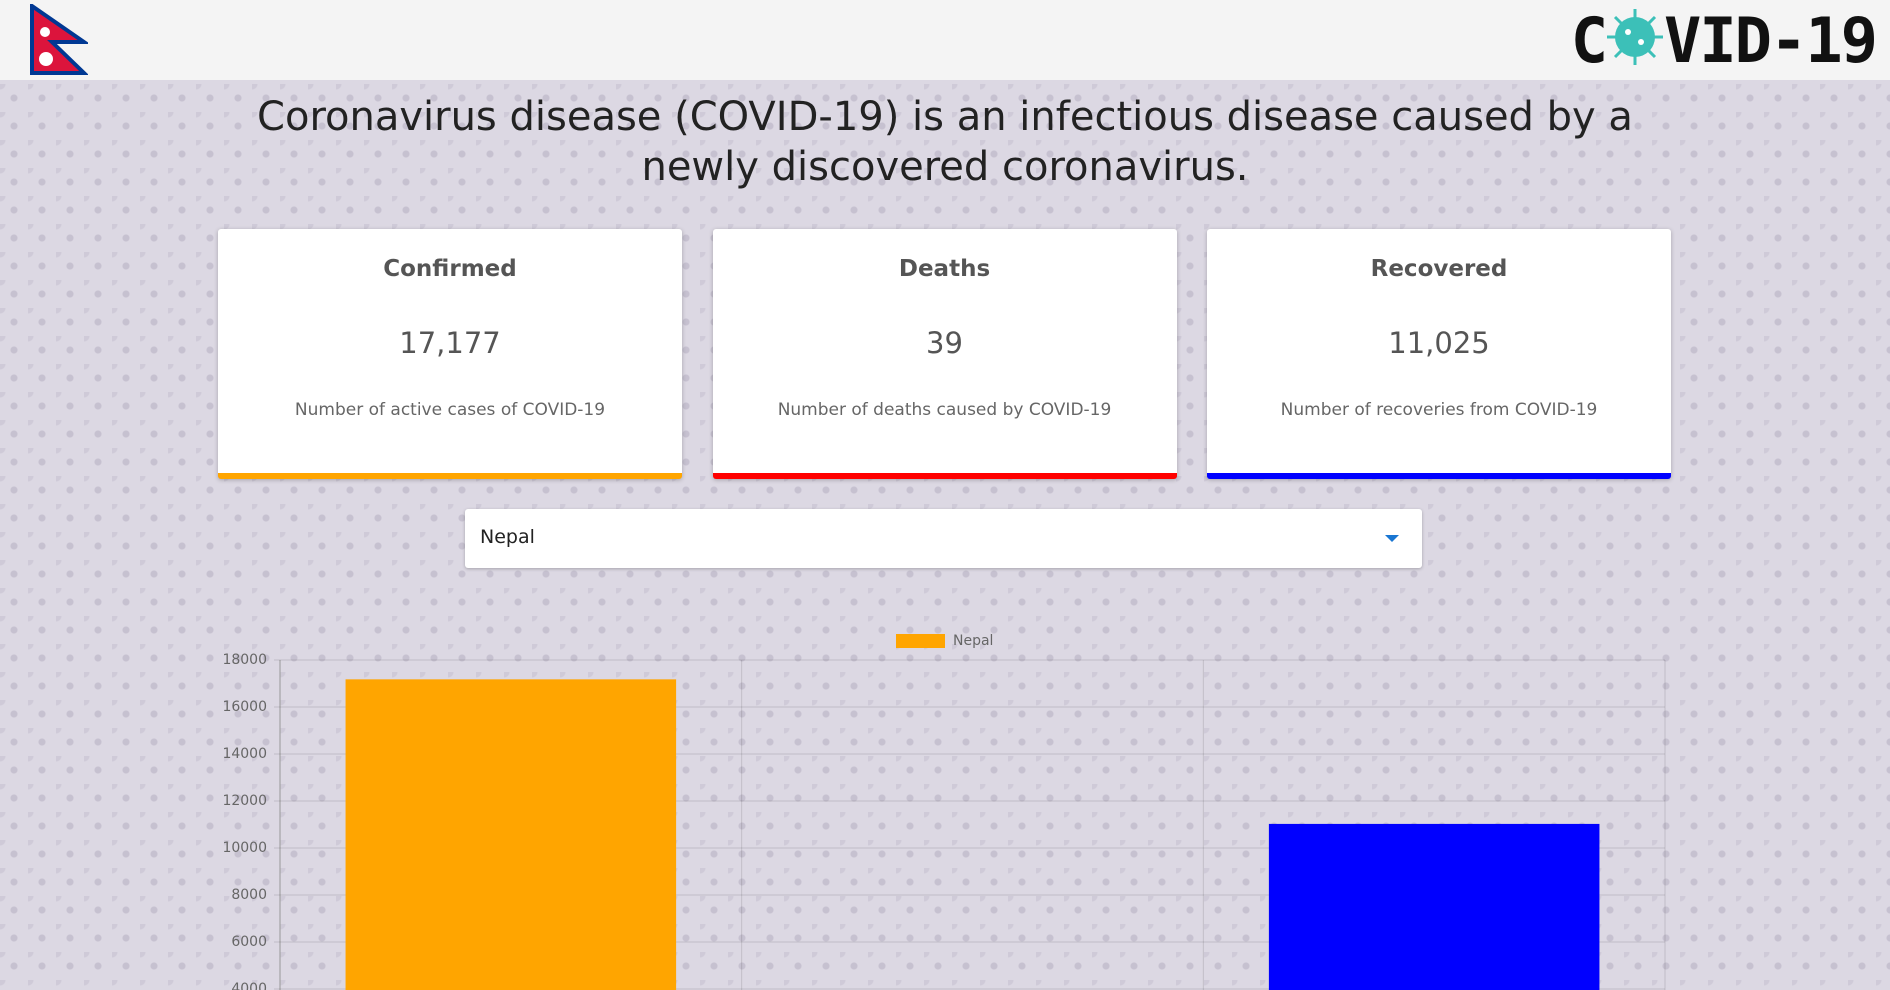 This screenshot has height=990, width=1890. I want to click on card-description: Number of deaths caused by COVID-19, so click(944, 410).